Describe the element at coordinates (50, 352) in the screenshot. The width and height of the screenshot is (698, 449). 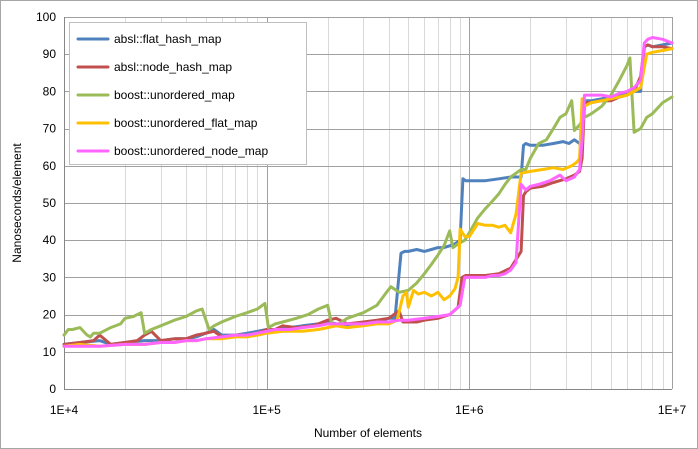
I see `y-tick-label: 10` at that location.